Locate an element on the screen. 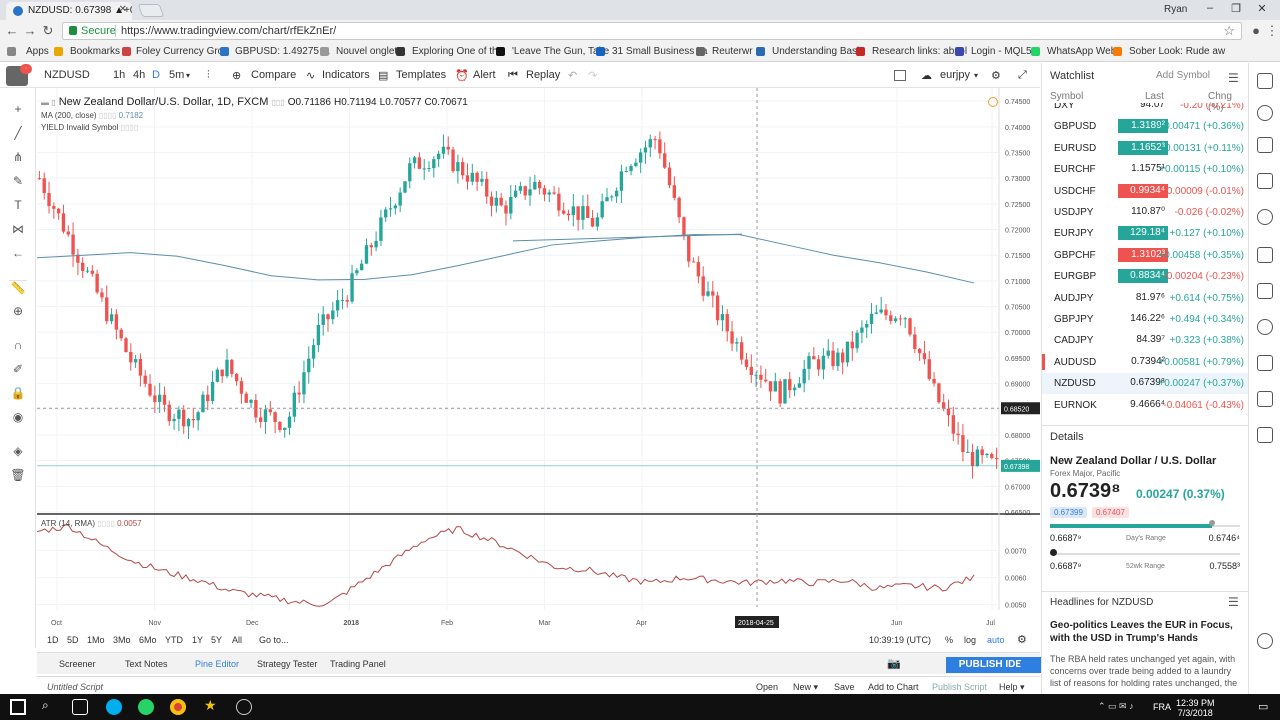  script-help: Help ▾ is located at coordinates (1012, 687).